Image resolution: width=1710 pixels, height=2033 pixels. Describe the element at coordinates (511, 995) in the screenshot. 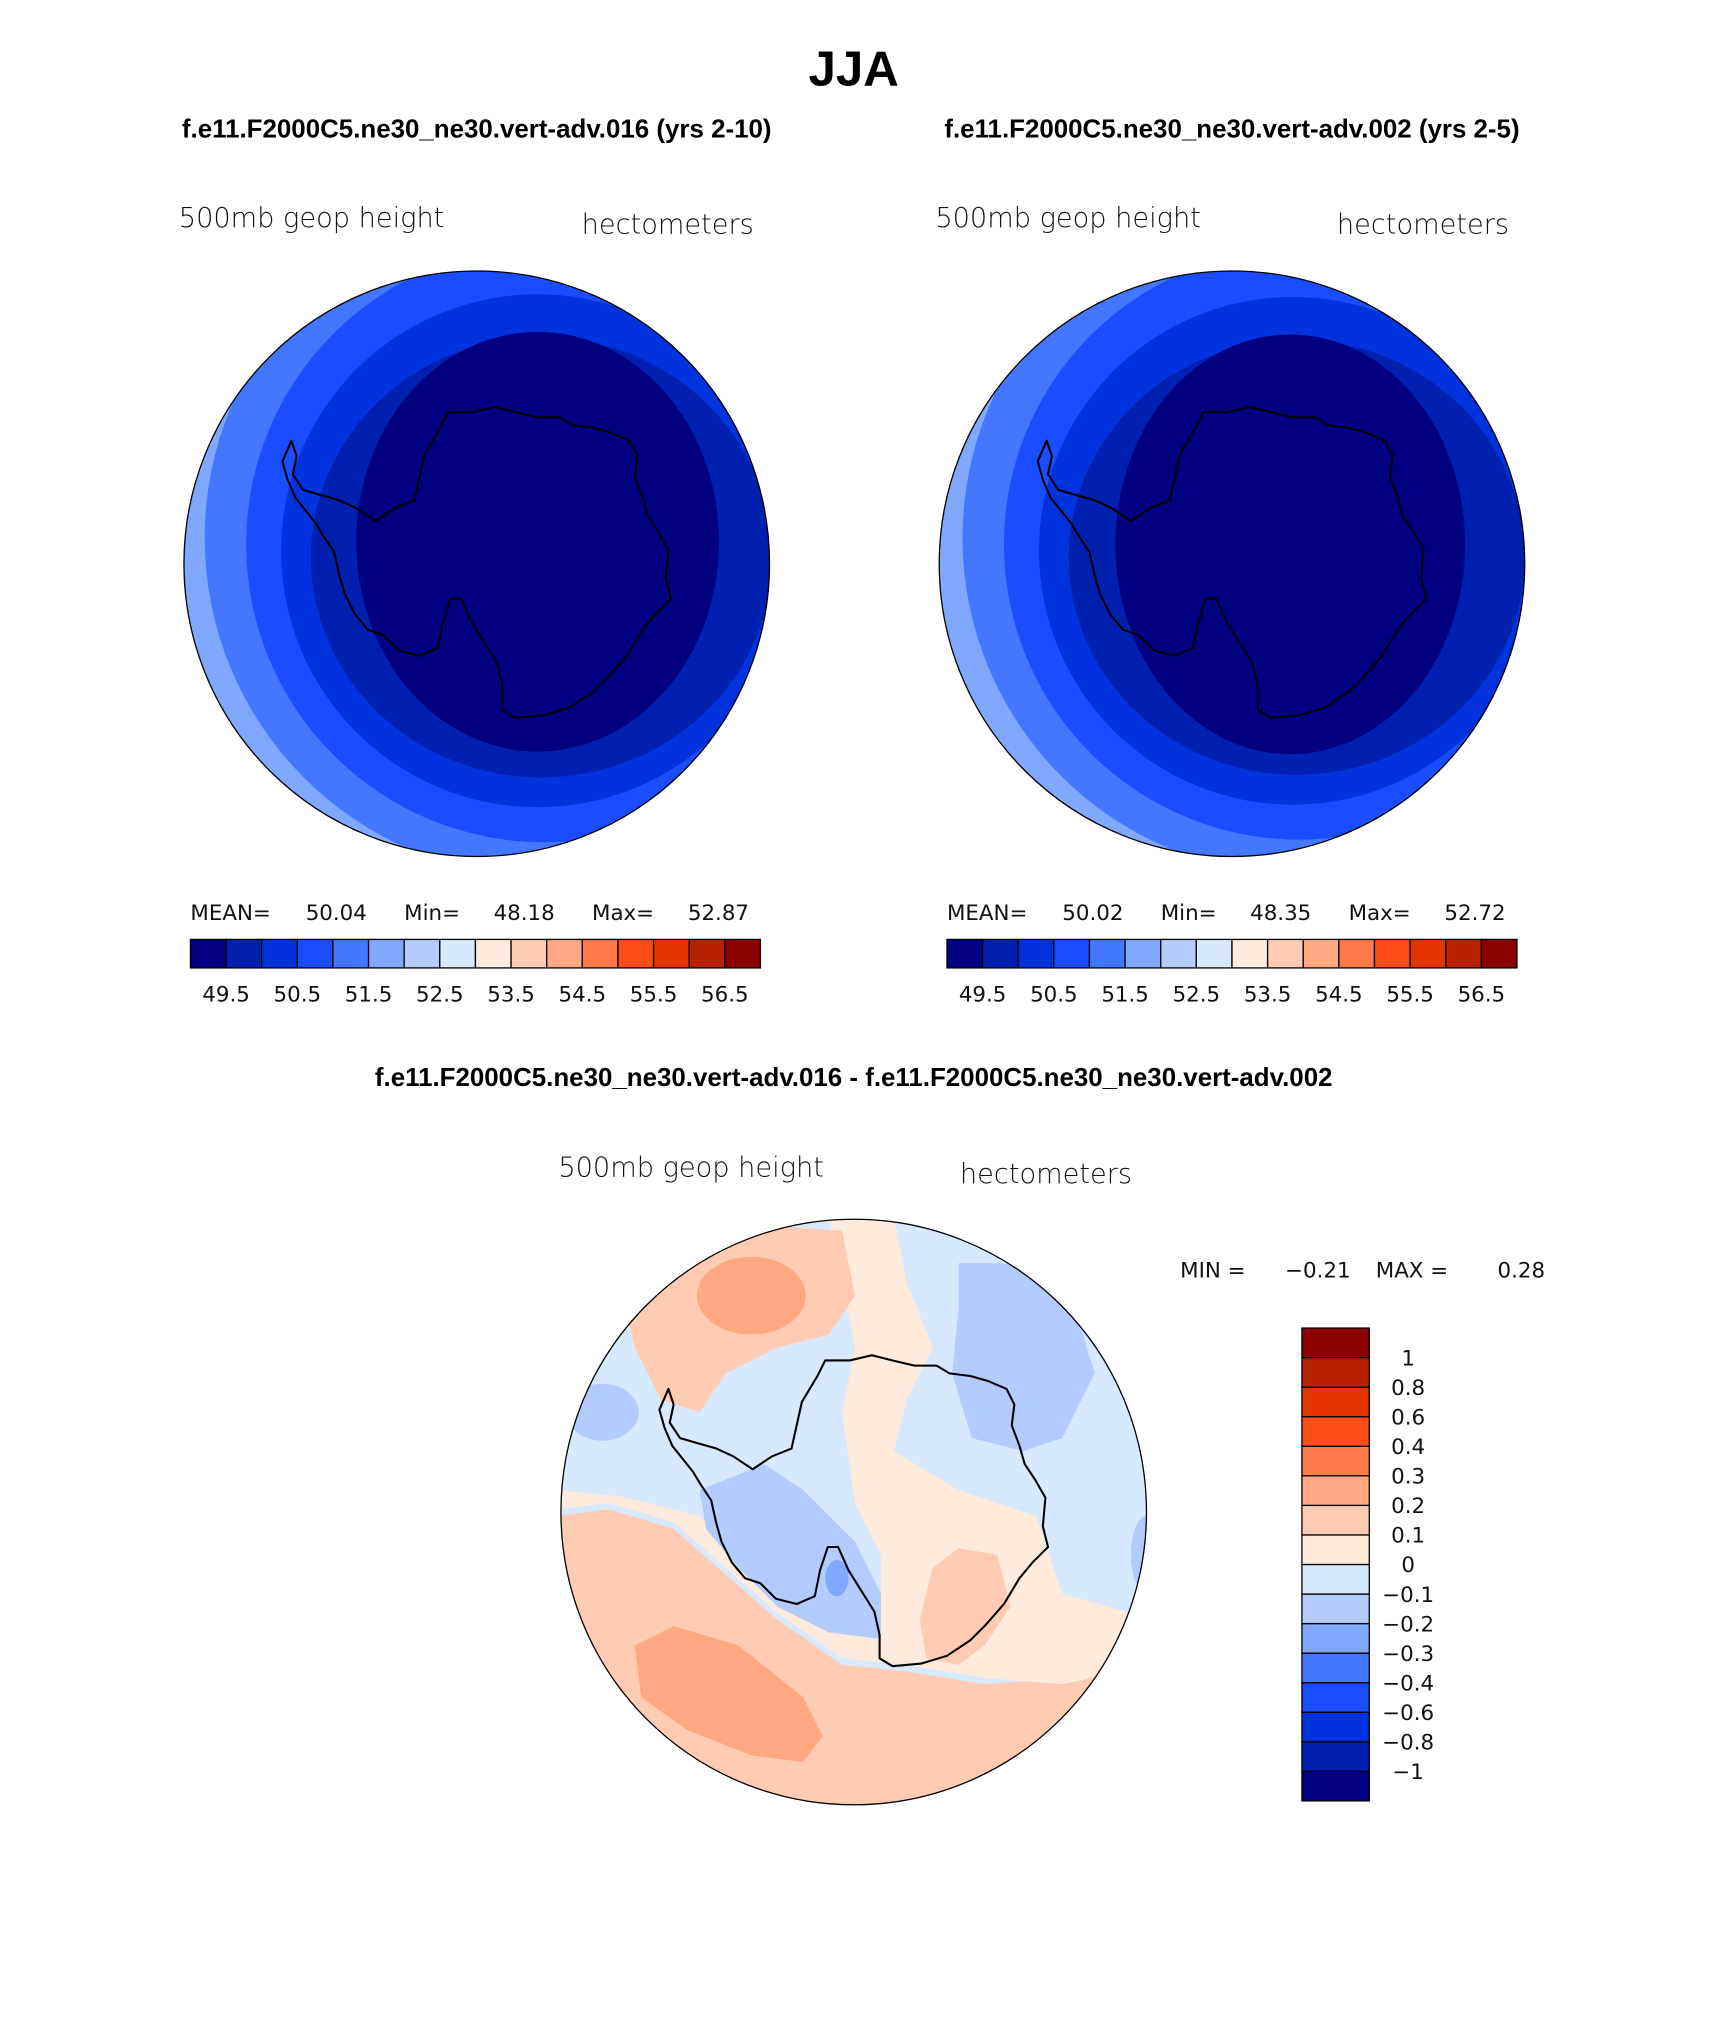

I see `colorbar-tick-label: 53.5` at that location.